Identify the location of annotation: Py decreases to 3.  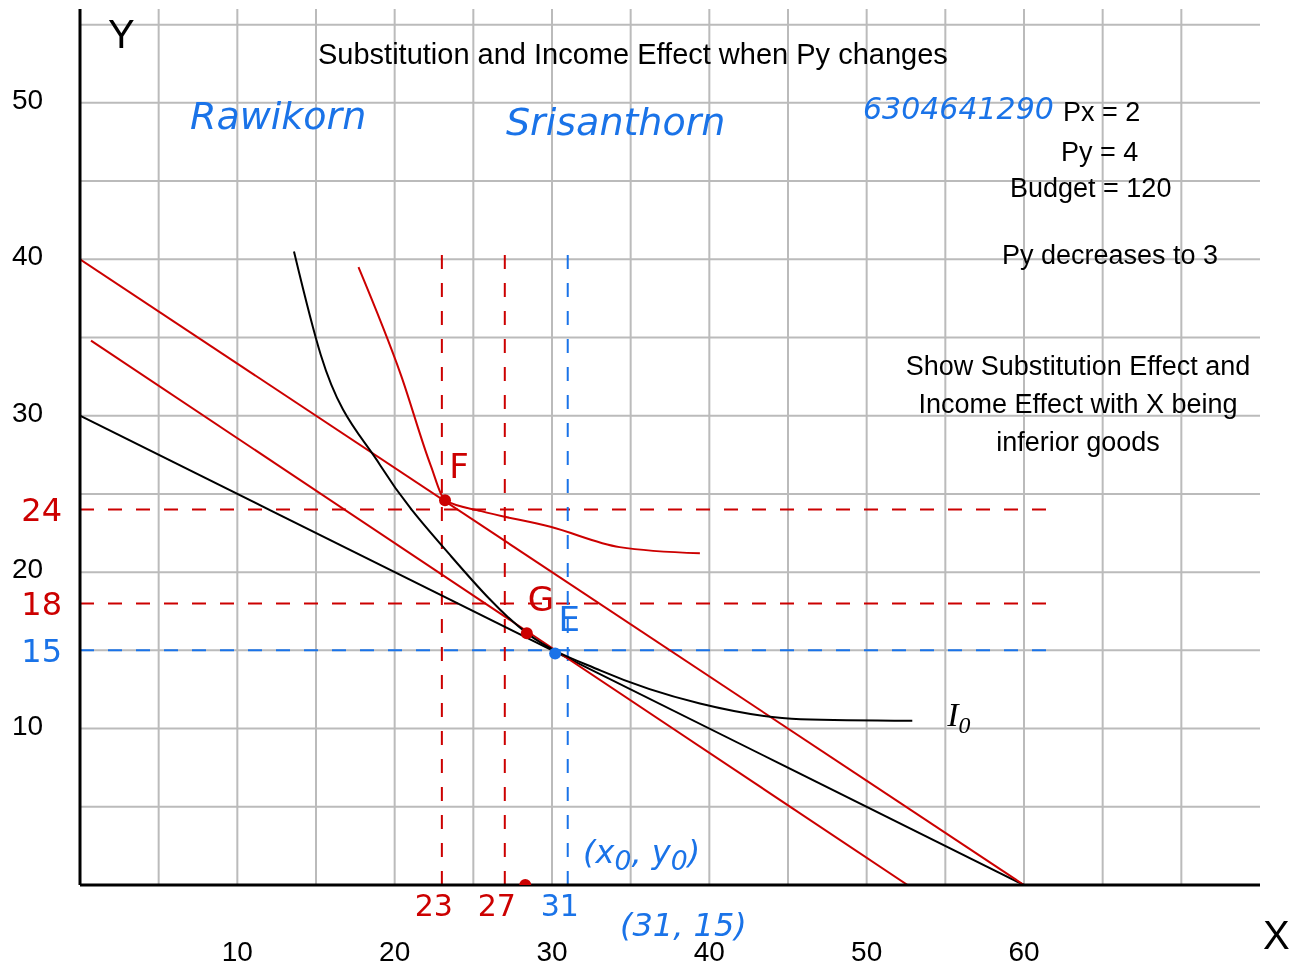
(1110, 255).